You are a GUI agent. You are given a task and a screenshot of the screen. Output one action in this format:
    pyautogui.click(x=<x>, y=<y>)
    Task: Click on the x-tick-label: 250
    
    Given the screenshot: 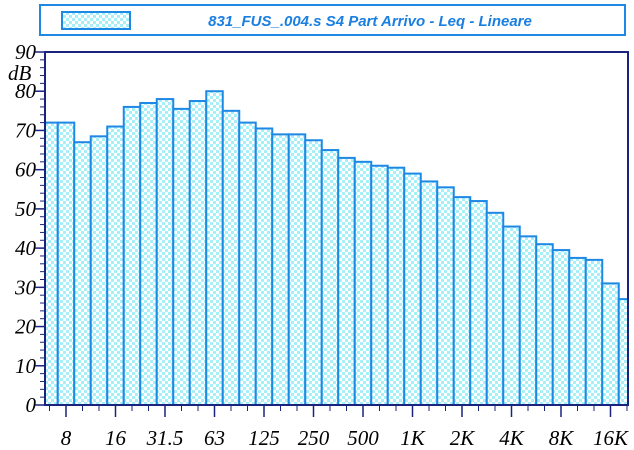 What is the action you would take?
    pyautogui.click(x=314, y=438)
    